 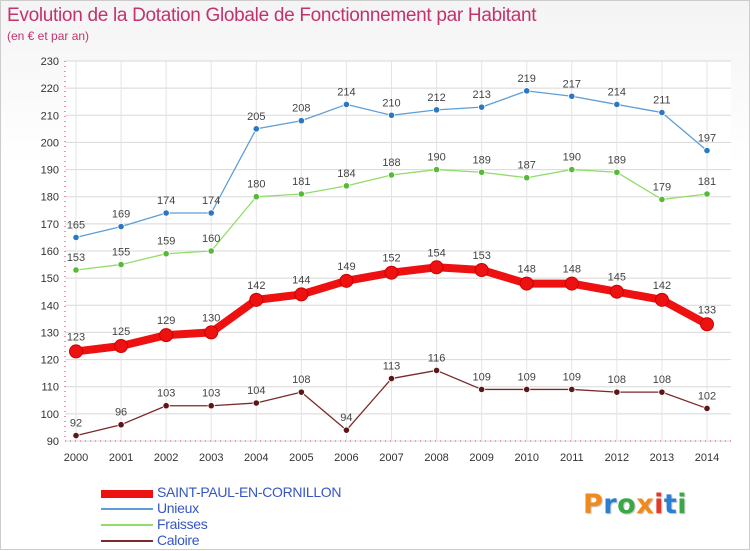 I want to click on logo-letter: x, so click(x=645, y=504).